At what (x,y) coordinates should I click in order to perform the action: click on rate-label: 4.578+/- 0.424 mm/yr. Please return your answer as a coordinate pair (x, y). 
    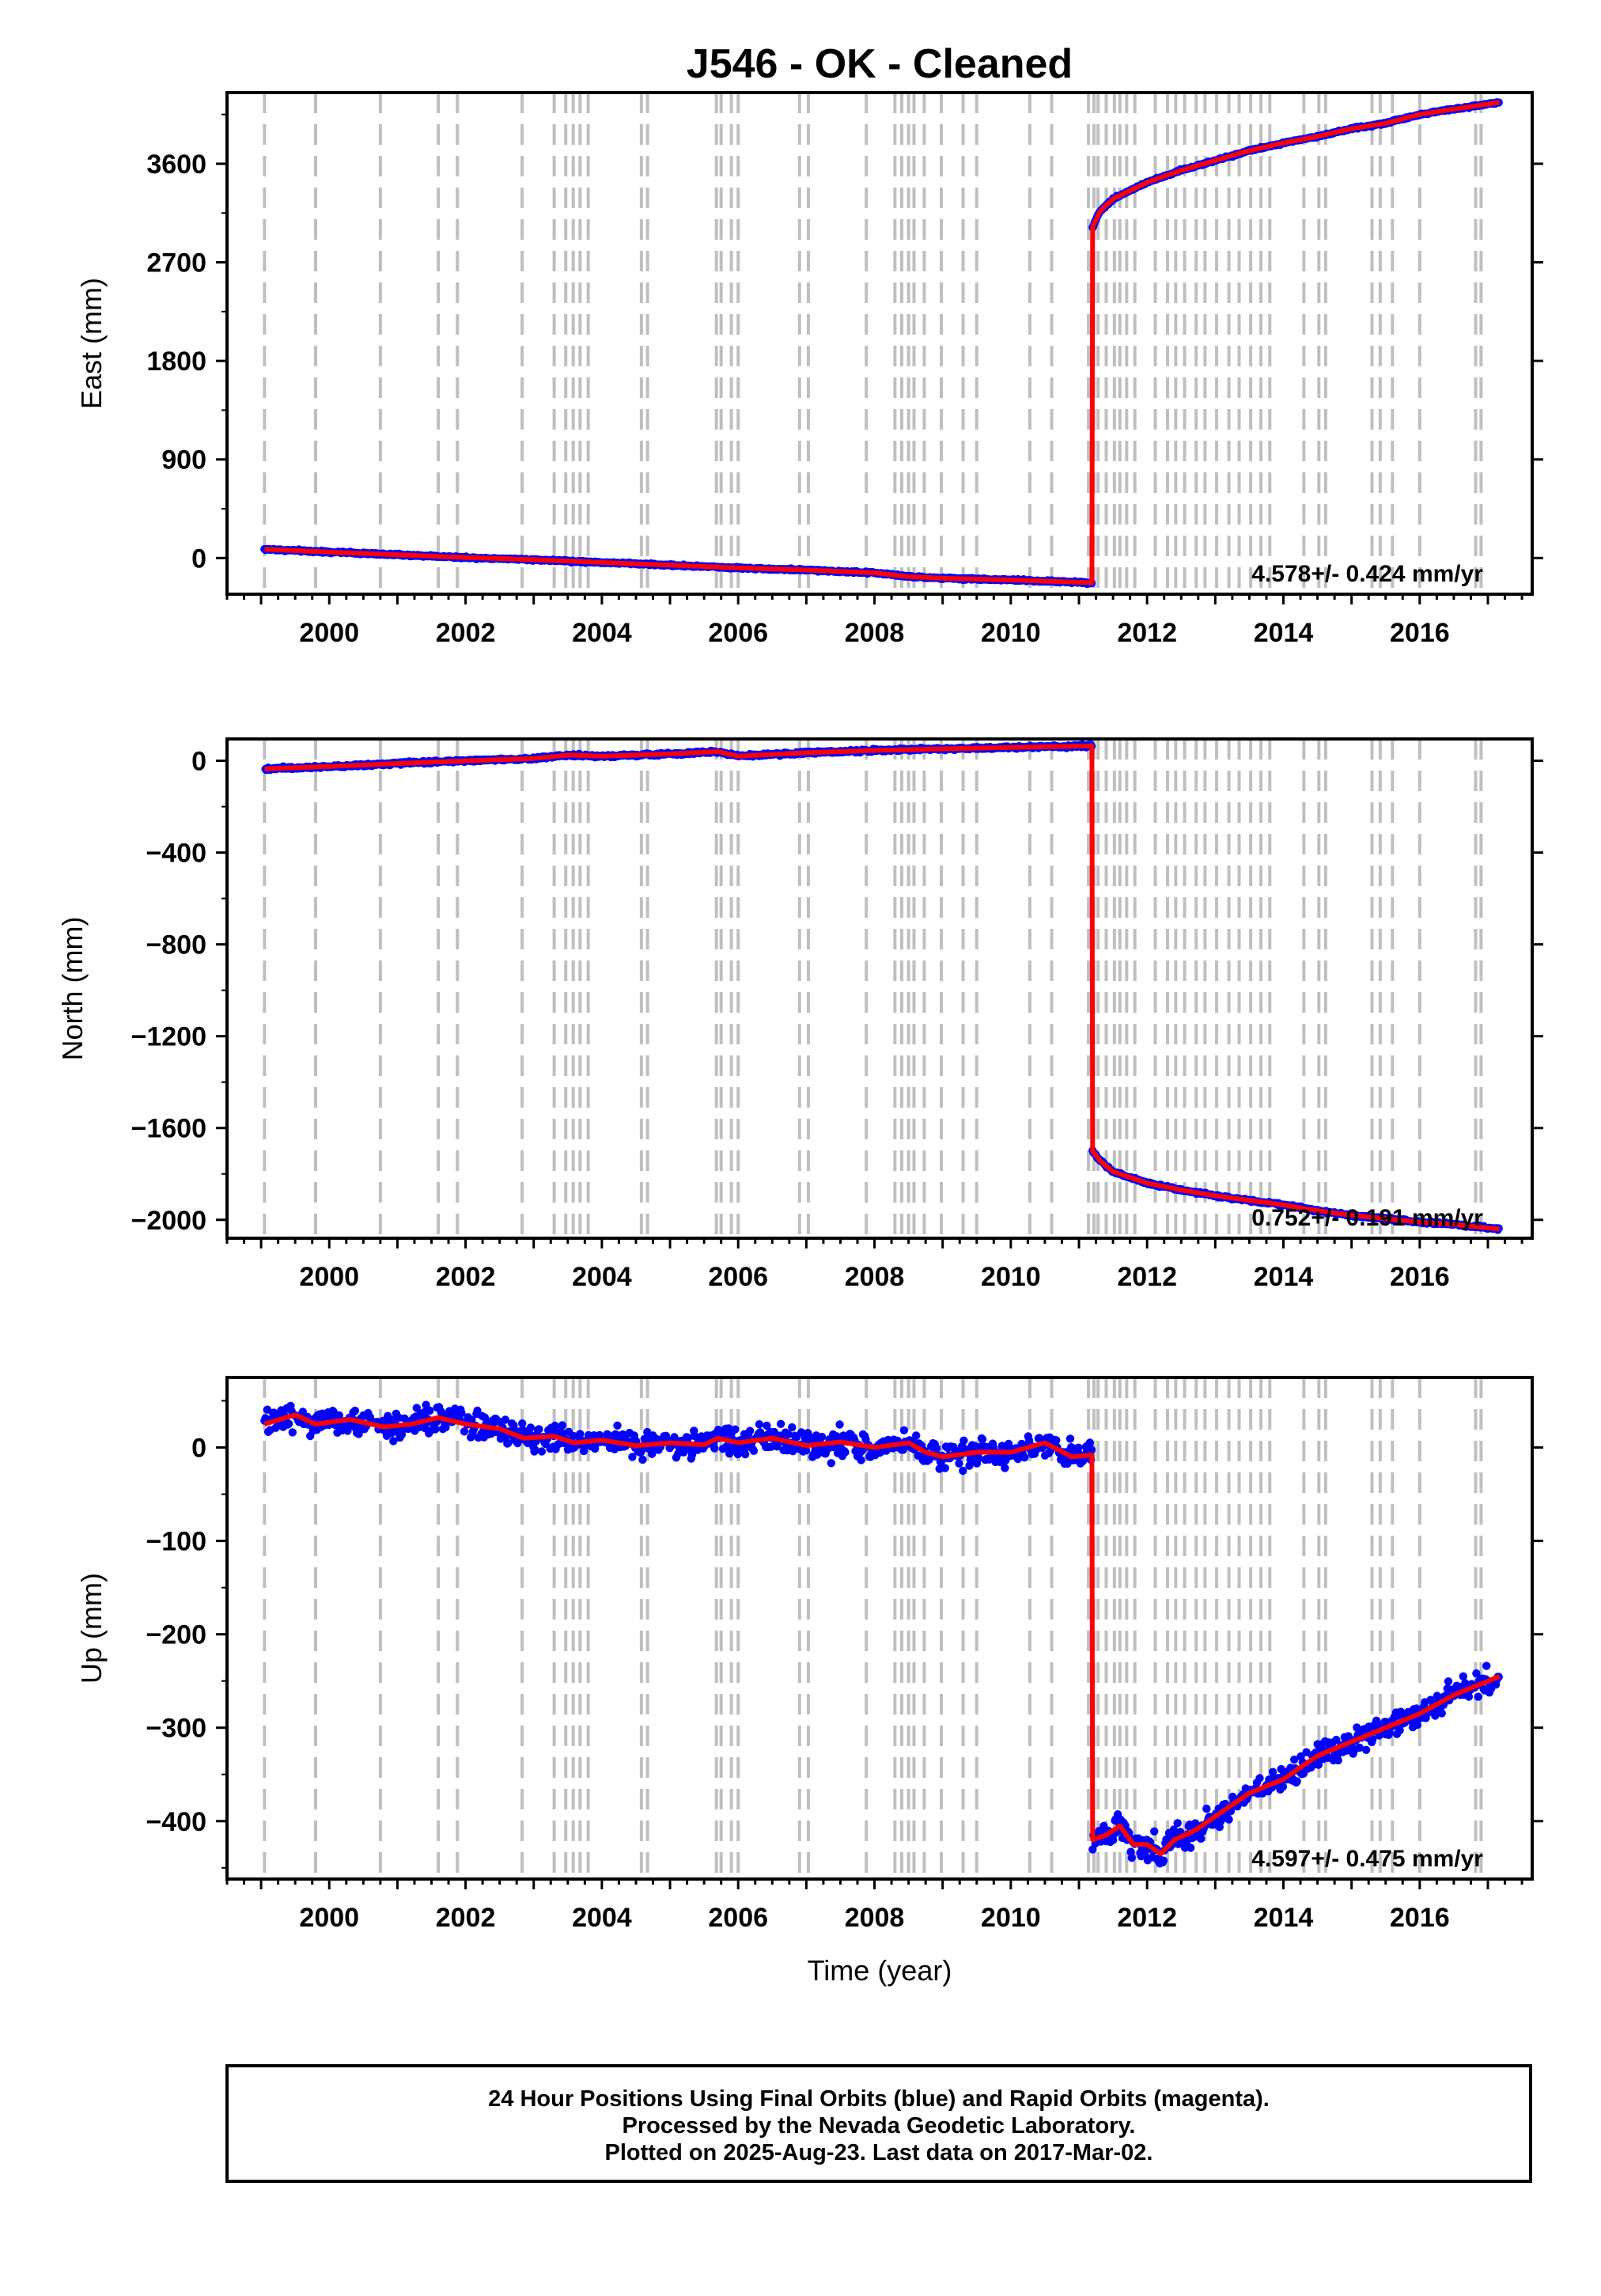
    Looking at the image, I should click on (1367, 574).